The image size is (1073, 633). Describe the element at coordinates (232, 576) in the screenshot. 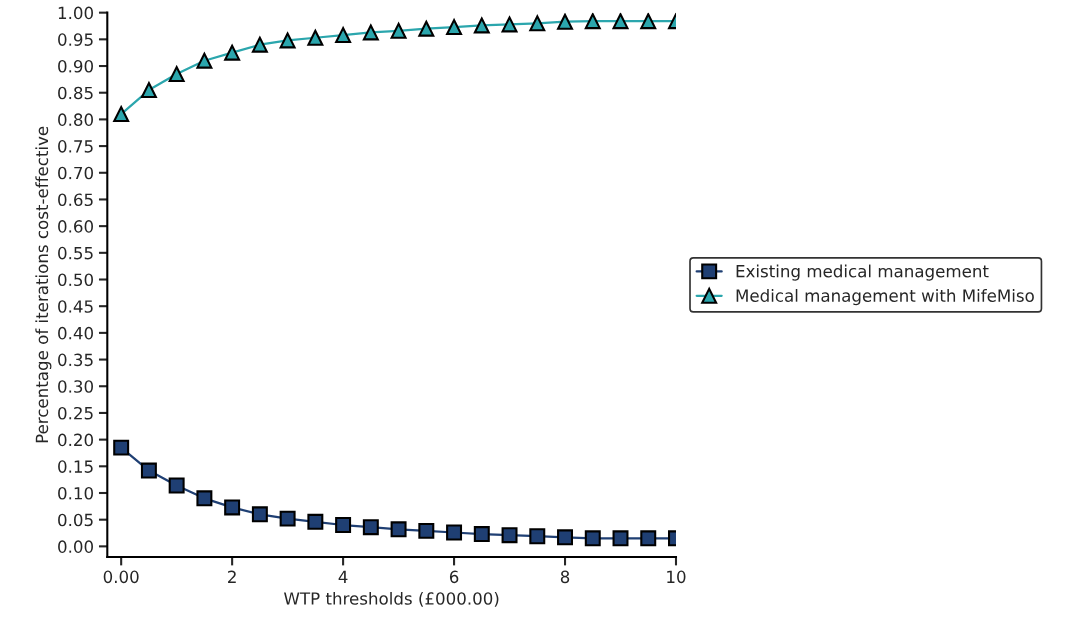

I see `x-tick-label: 2` at that location.